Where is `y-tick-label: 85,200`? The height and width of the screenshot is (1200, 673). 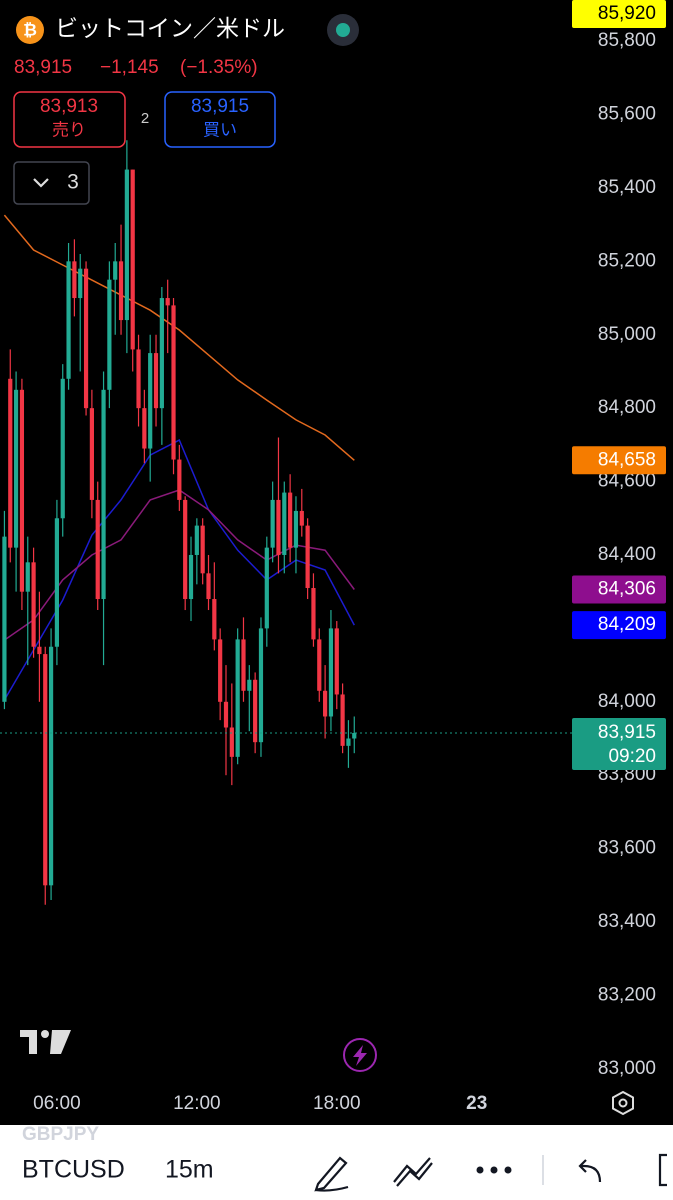 y-tick-label: 85,200 is located at coordinates (627, 260).